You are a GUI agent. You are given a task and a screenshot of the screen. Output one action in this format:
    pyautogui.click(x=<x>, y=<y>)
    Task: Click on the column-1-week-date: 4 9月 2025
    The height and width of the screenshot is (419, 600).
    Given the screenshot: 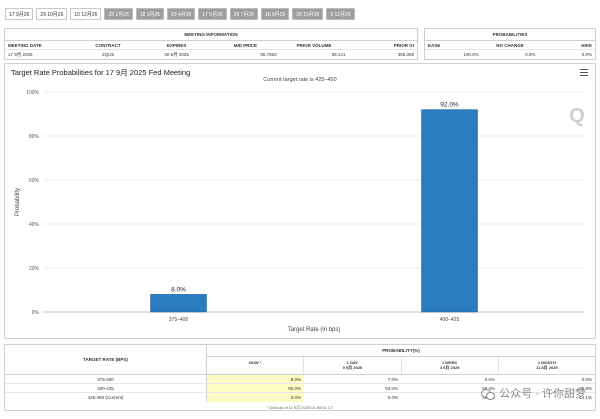 What is the action you would take?
    pyautogui.click(x=449, y=367)
    